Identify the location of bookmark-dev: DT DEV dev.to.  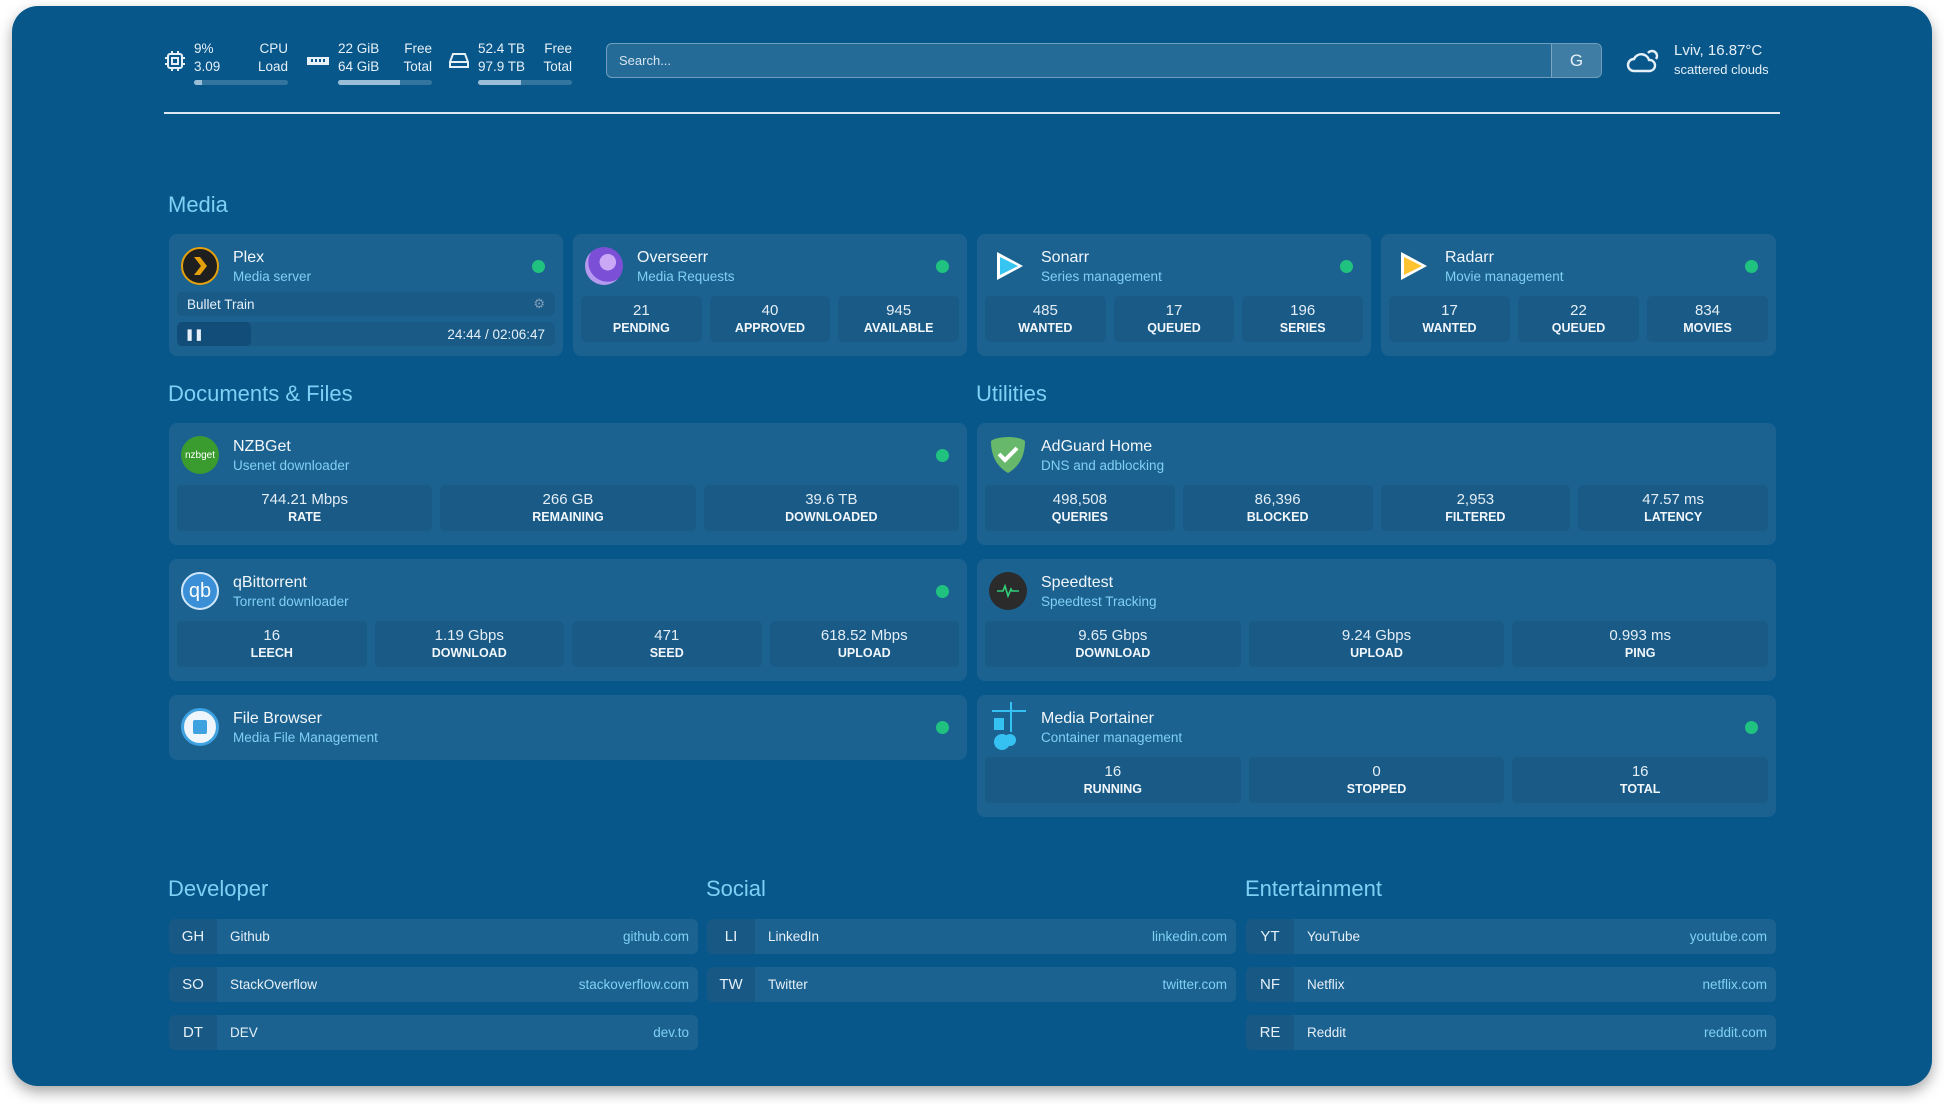
(433, 1032).